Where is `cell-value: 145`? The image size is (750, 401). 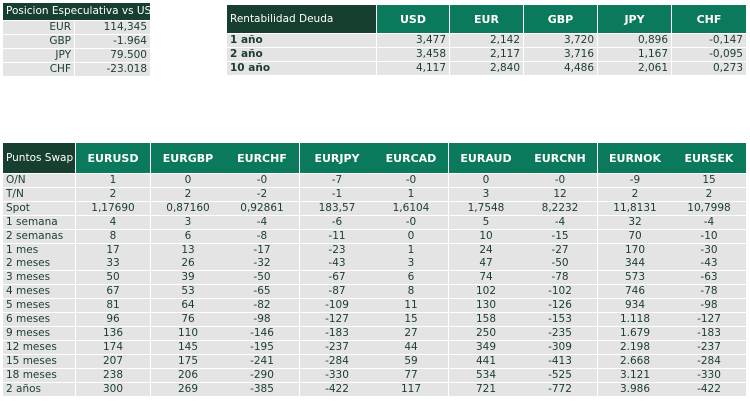 cell-value: 145 is located at coordinates (188, 347).